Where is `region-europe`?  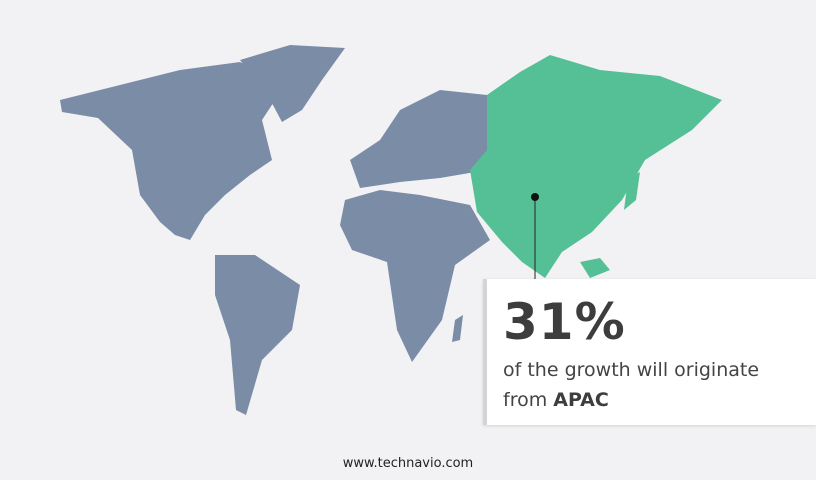 region-europe is located at coordinates (418, 139).